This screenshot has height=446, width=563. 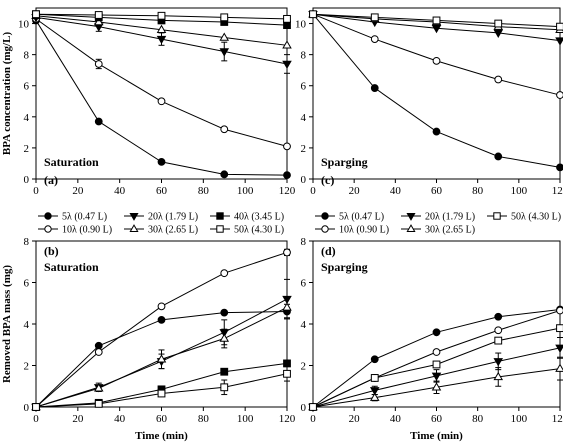 I want to click on legend-label: 50λ (4.30 L), so click(x=259, y=230).